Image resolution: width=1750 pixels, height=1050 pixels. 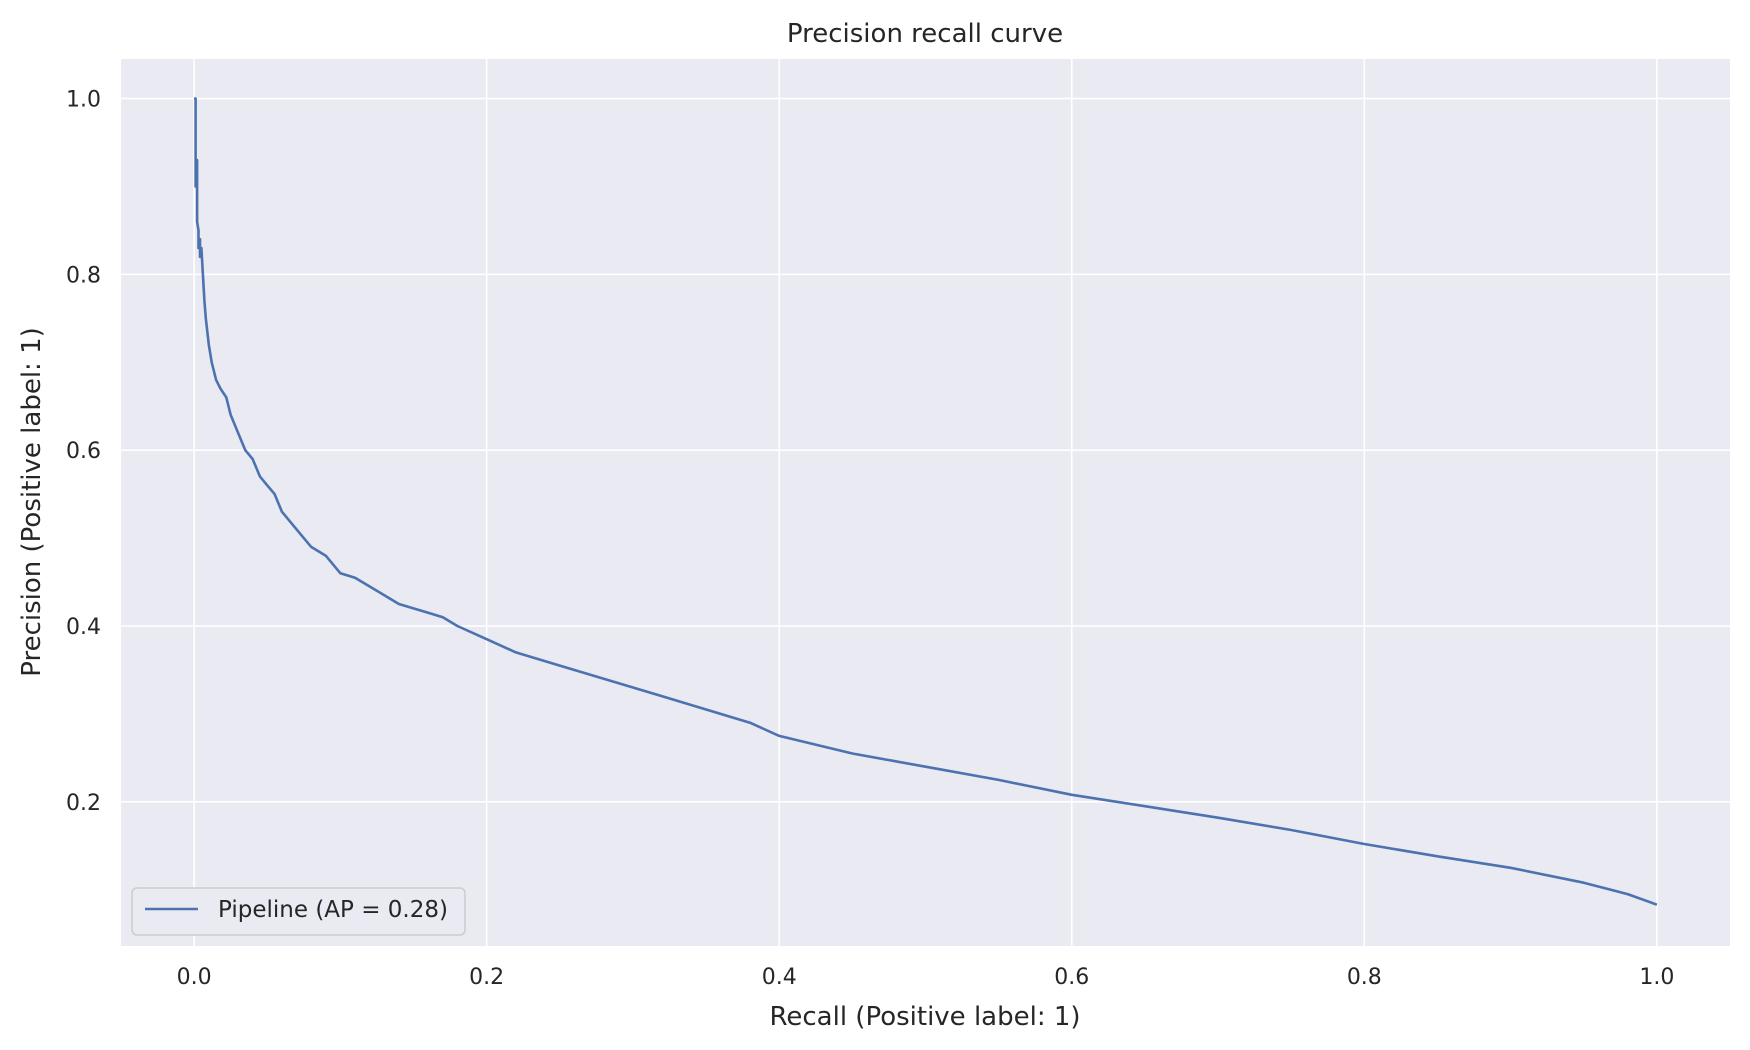 What do you see at coordinates (83, 627) in the screenshot?
I see `y-tick-label: 0.4` at bounding box center [83, 627].